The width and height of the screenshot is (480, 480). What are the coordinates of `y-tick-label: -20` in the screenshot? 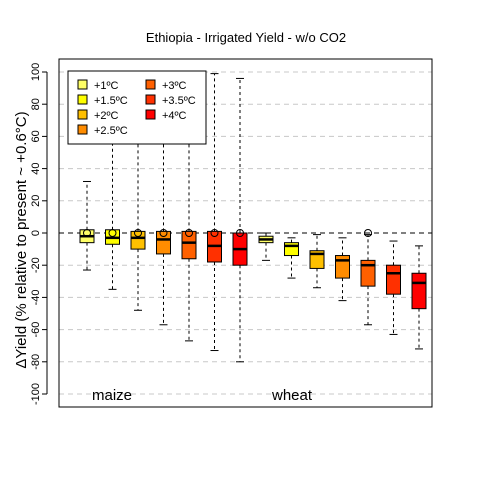 It's located at (36, 265).